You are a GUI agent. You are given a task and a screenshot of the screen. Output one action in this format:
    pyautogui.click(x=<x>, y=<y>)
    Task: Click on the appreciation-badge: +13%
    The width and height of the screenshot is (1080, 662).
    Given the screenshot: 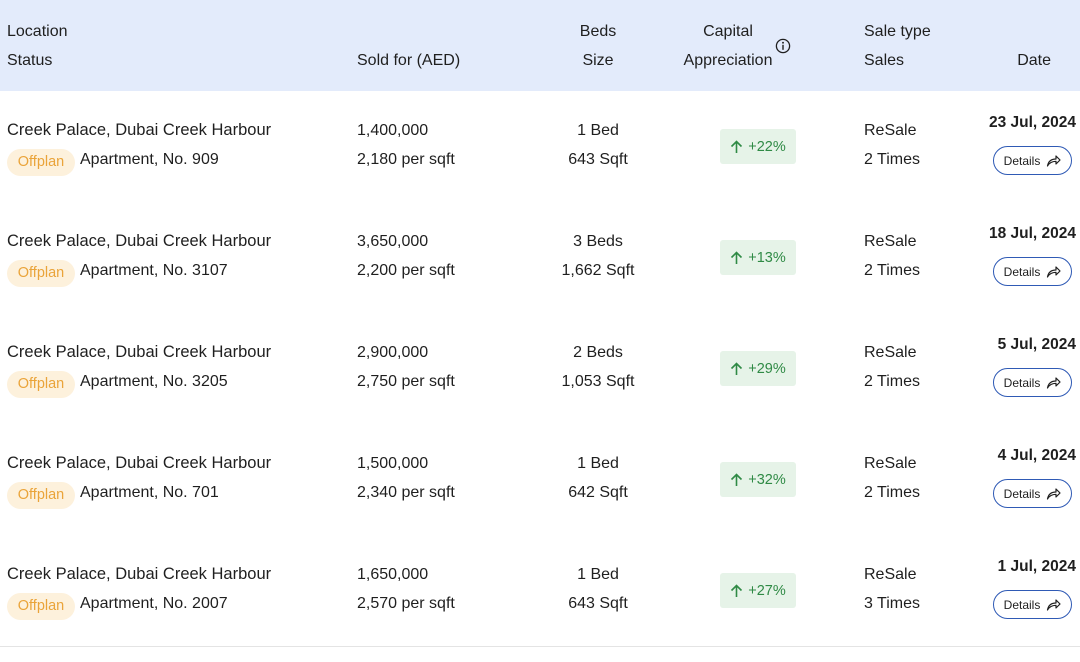 What is the action you would take?
    pyautogui.click(x=758, y=257)
    